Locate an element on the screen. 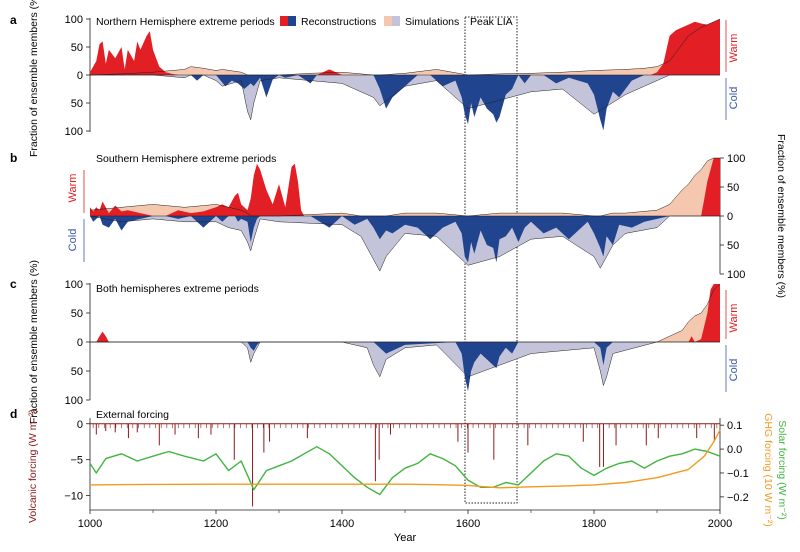  panel-c-title: Both hemispheres extreme periods is located at coordinates (177, 289).